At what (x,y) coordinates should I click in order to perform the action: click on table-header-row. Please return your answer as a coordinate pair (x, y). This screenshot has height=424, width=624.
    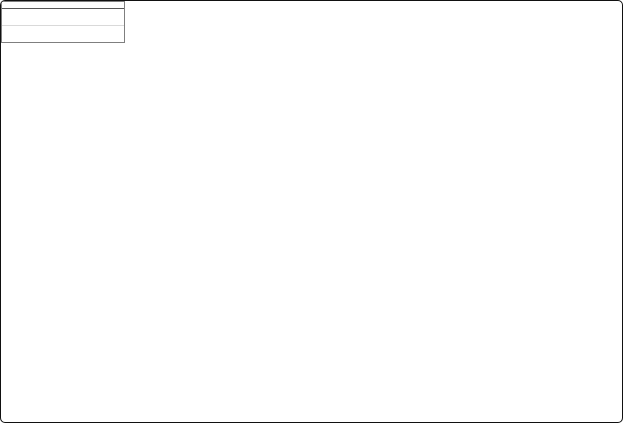
    Looking at the image, I should click on (63, 5).